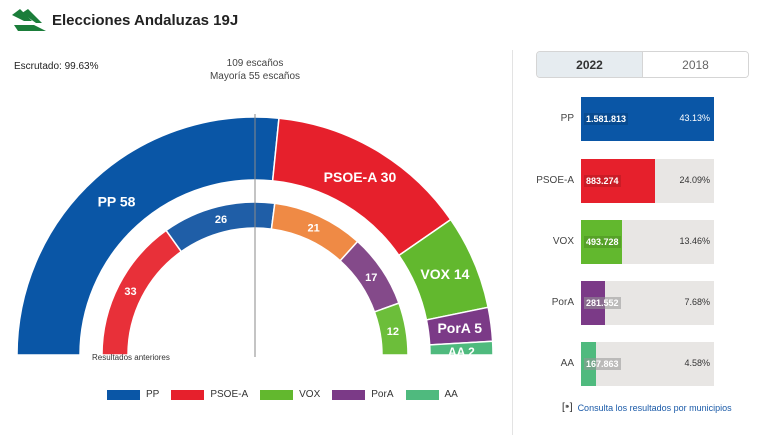 The width and height of the screenshot is (768, 445). Describe the element at coordinates (360, 177) in the screenshot. I see `current-label-1: PSOE-A 30` at that location.